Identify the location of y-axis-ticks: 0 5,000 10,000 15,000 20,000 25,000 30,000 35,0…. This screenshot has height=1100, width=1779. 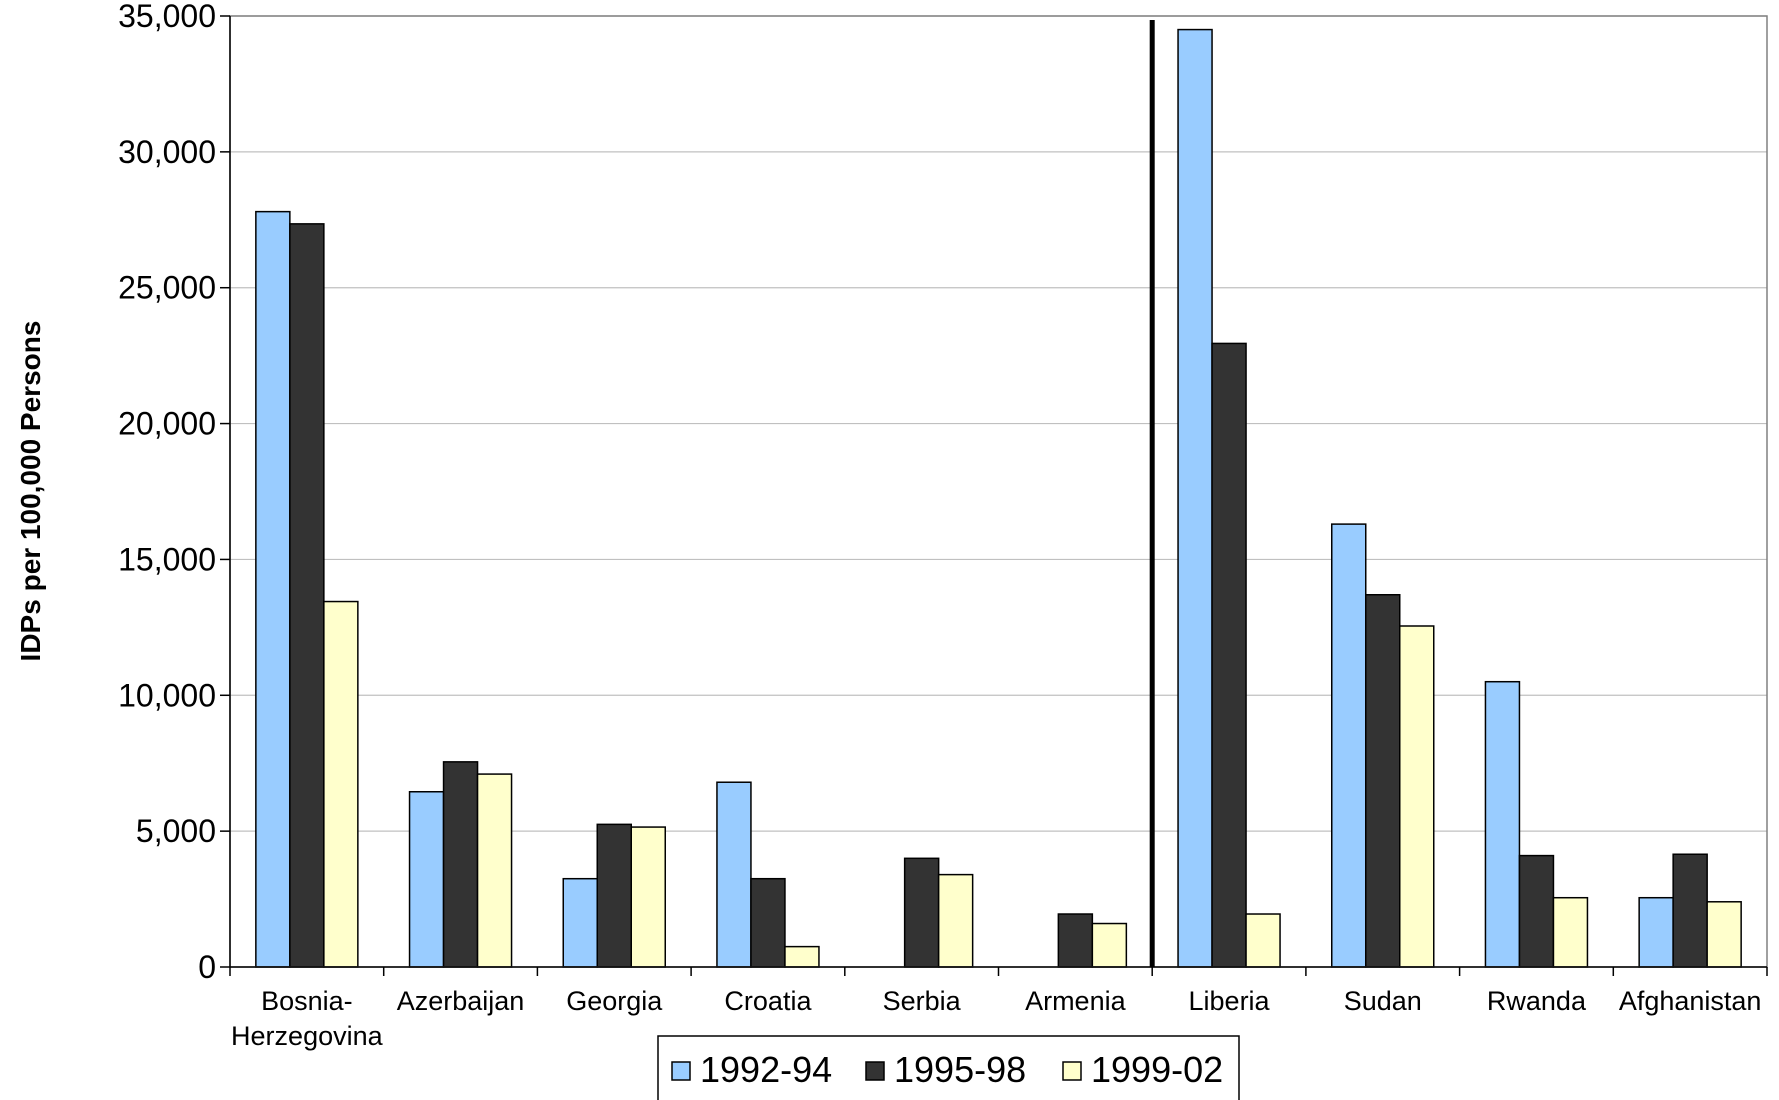
(174, 492).